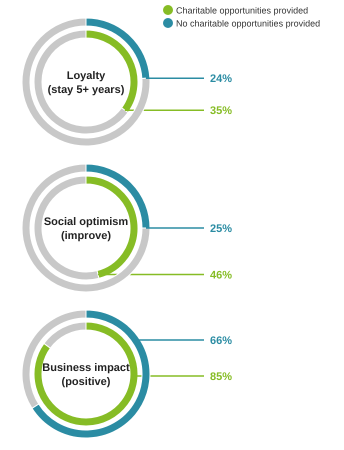 This screenshot has height=450, width=344. What do you see at coordinates (221, 229) in the screenshot?
I see `data-label: 25%` at bounding box center [221, 229].